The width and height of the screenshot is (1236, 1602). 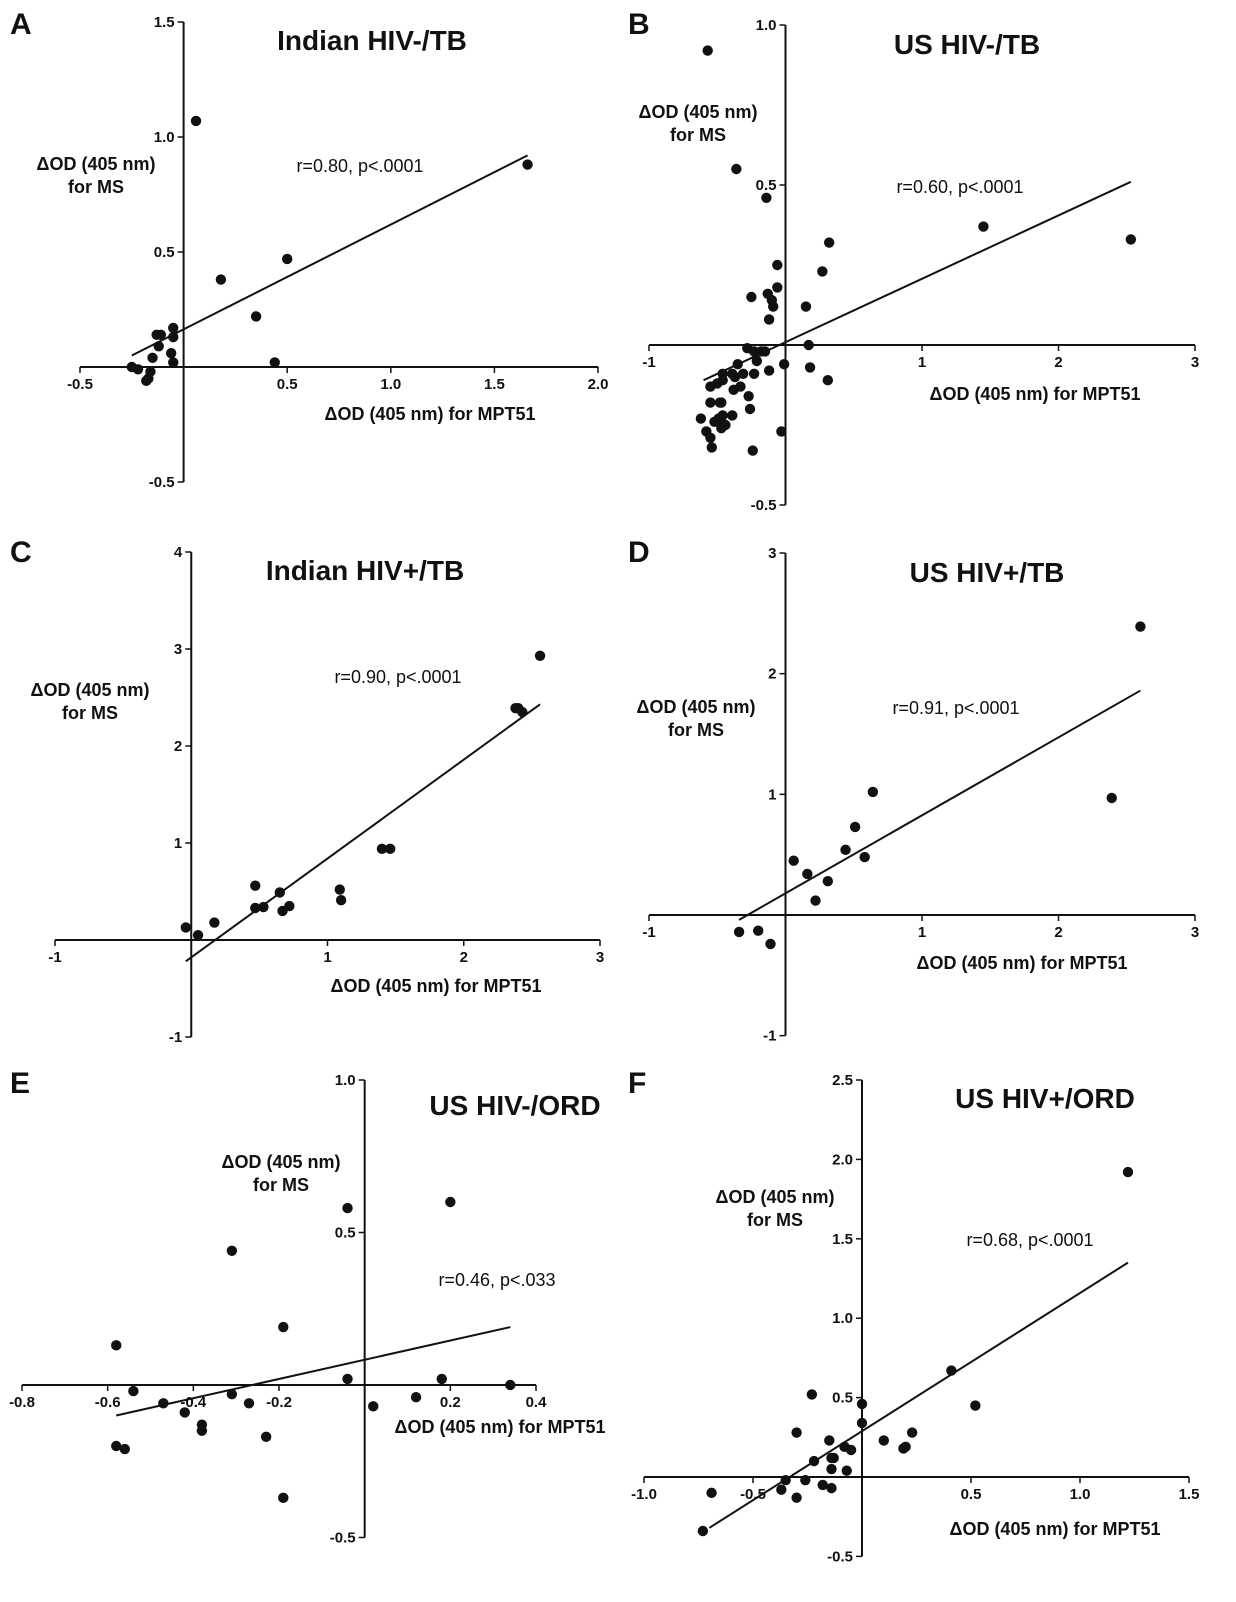 What do you see at coordinates (1029, 1240) in the screenshot?
I see `correlation-annotation: r=0.68, p<.0001` at bounding box center [1029, 1240].